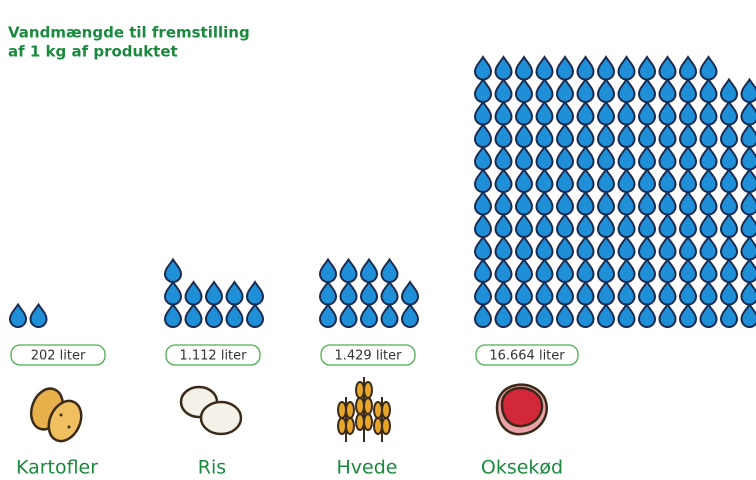 This screenshot has width=756, height=480. Describe the element at coordinates (212, 468) in the screenshot. I see `category-label: Ris` at that location.